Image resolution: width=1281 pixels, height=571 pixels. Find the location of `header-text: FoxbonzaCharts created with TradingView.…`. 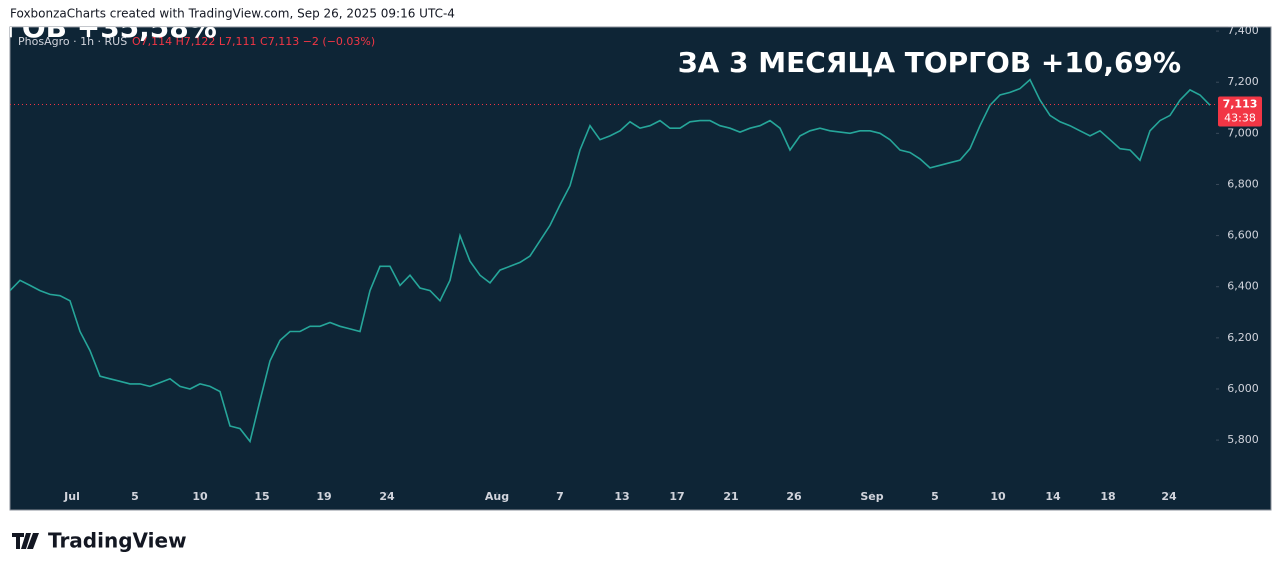

header-text: FoxbonzaCharts created with TradingView.… is located at coordinates (232, 14).